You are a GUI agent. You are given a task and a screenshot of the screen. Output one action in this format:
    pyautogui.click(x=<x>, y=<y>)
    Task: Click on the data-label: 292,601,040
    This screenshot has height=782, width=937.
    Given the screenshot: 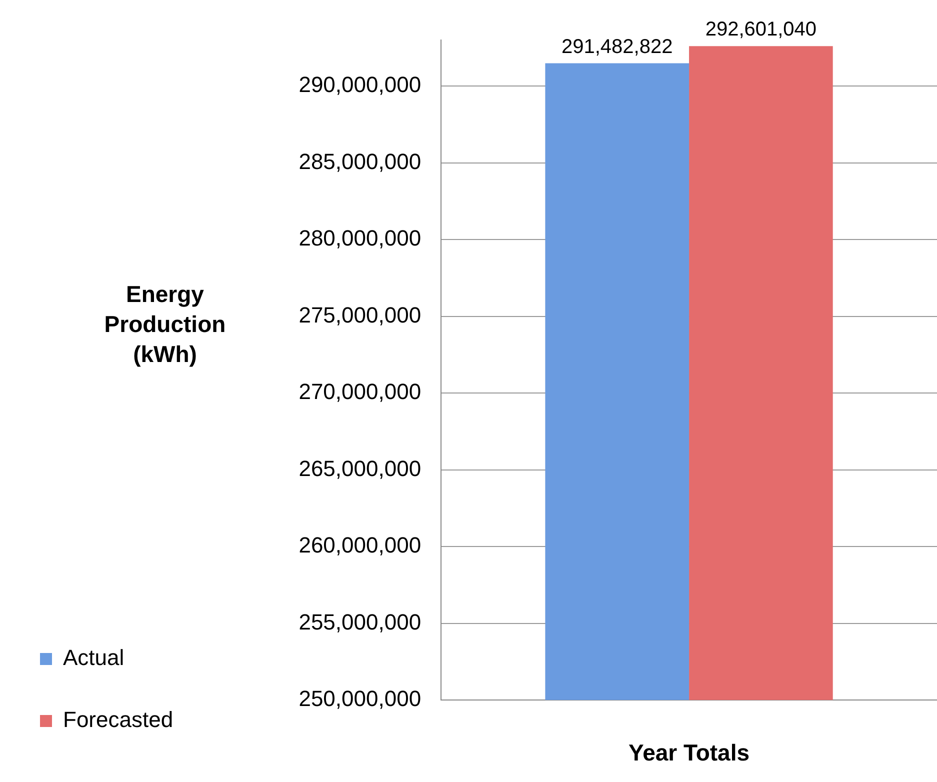 What is the action you would take?
    pyautogui.click(x=761, y=29)
    